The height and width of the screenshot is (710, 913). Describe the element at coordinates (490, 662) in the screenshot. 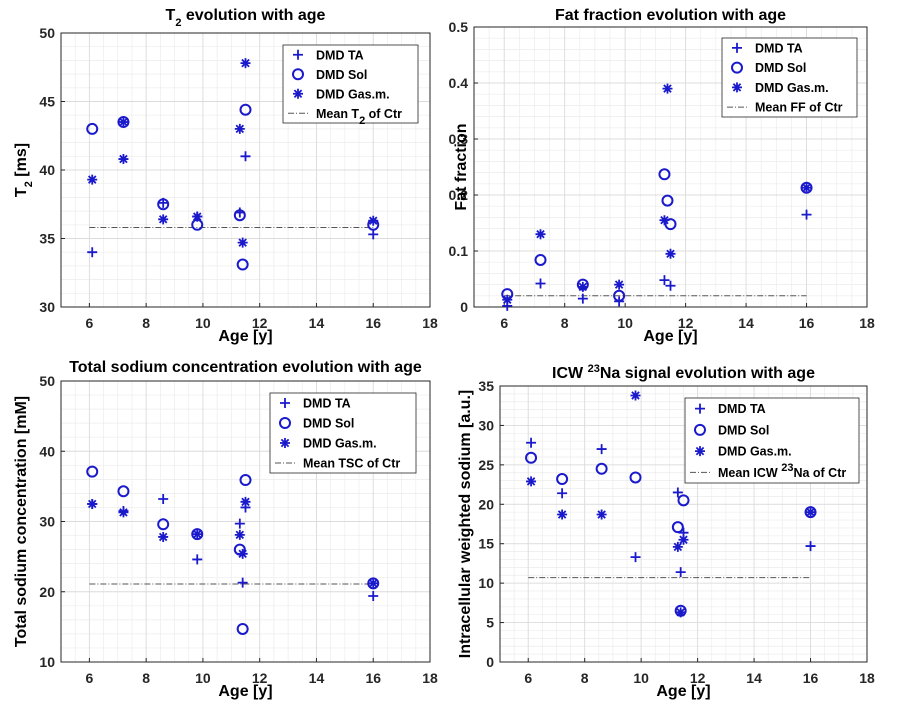

I see `y-tick-label: 0` at that location.